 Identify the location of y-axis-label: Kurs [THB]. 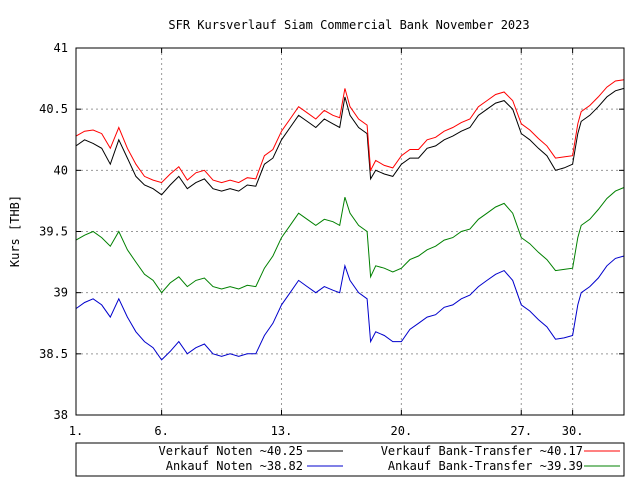
(15, 231).